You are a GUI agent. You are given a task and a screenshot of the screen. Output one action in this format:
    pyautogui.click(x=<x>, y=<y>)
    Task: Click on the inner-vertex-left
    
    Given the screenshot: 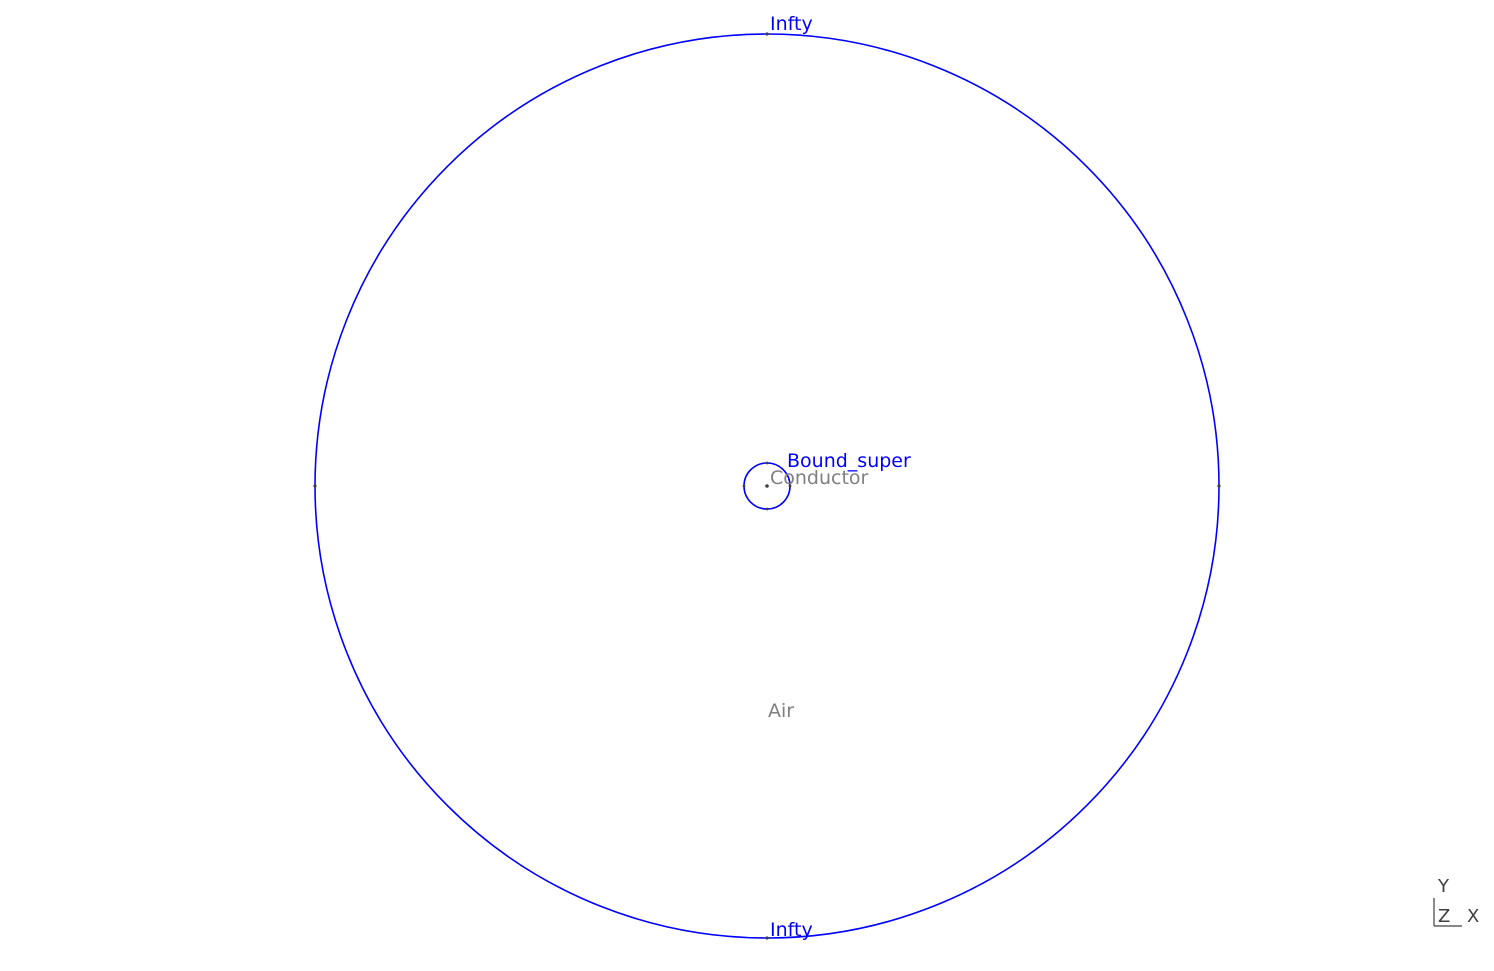 What is the action you would take?
    pyautogui.click(x=744, y=486)
    